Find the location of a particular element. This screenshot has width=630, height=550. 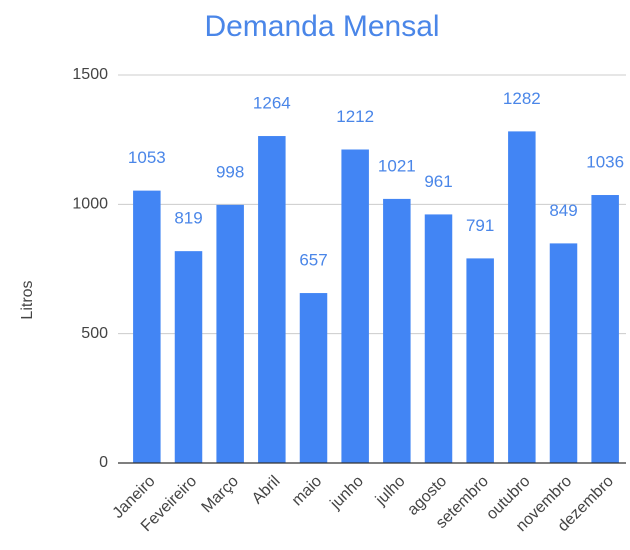

y-tick-label: 500 is located at coordinates (94, 333).